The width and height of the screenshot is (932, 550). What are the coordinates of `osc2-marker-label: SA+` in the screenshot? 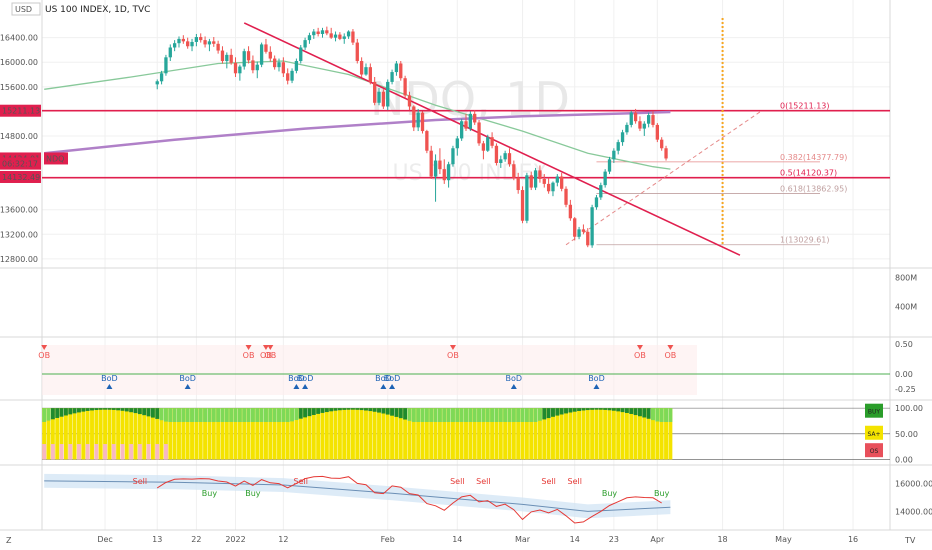 It's located at (873, 434).